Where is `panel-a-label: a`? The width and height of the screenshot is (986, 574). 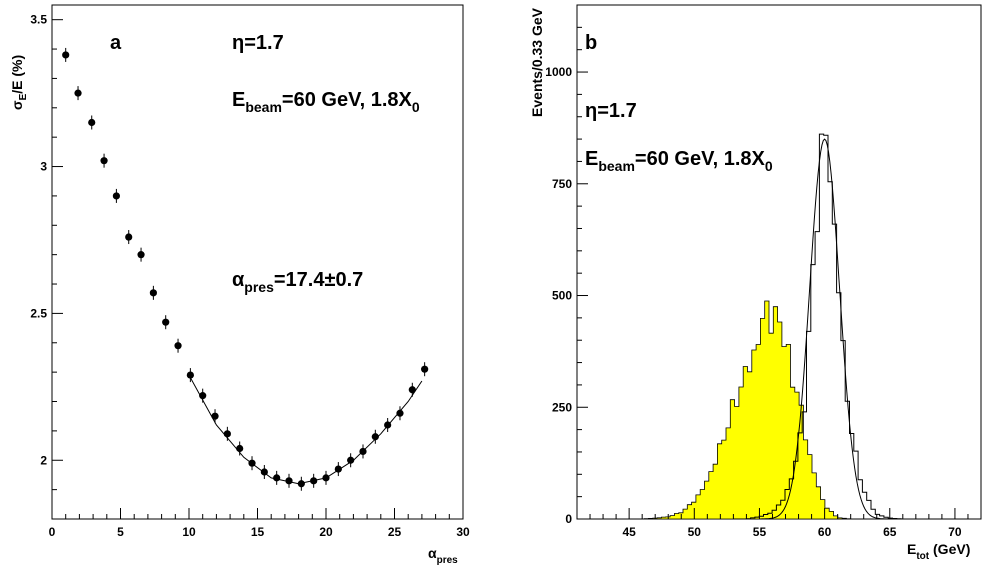
panel-a-label: a is located at coordinates (116, 43).